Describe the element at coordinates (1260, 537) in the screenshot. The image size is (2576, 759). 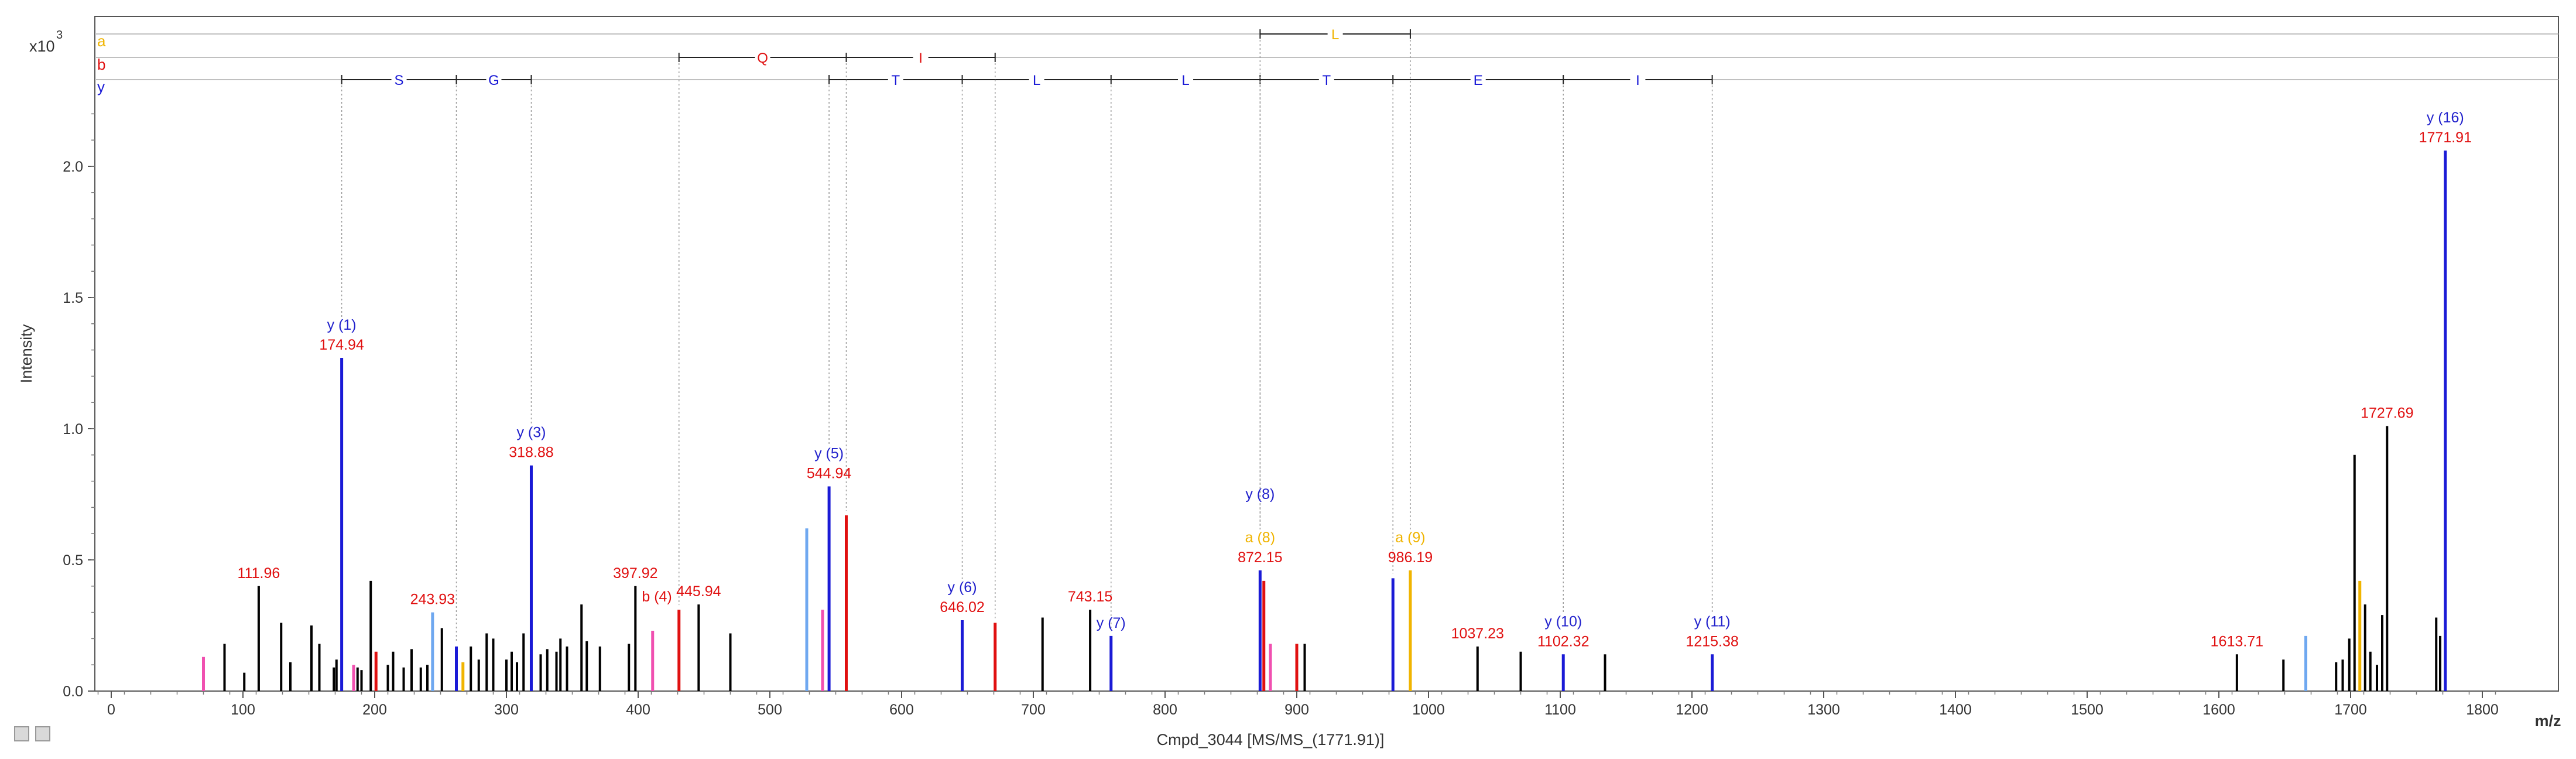
I see `peak-ion-annotation: a (8)` at that location.